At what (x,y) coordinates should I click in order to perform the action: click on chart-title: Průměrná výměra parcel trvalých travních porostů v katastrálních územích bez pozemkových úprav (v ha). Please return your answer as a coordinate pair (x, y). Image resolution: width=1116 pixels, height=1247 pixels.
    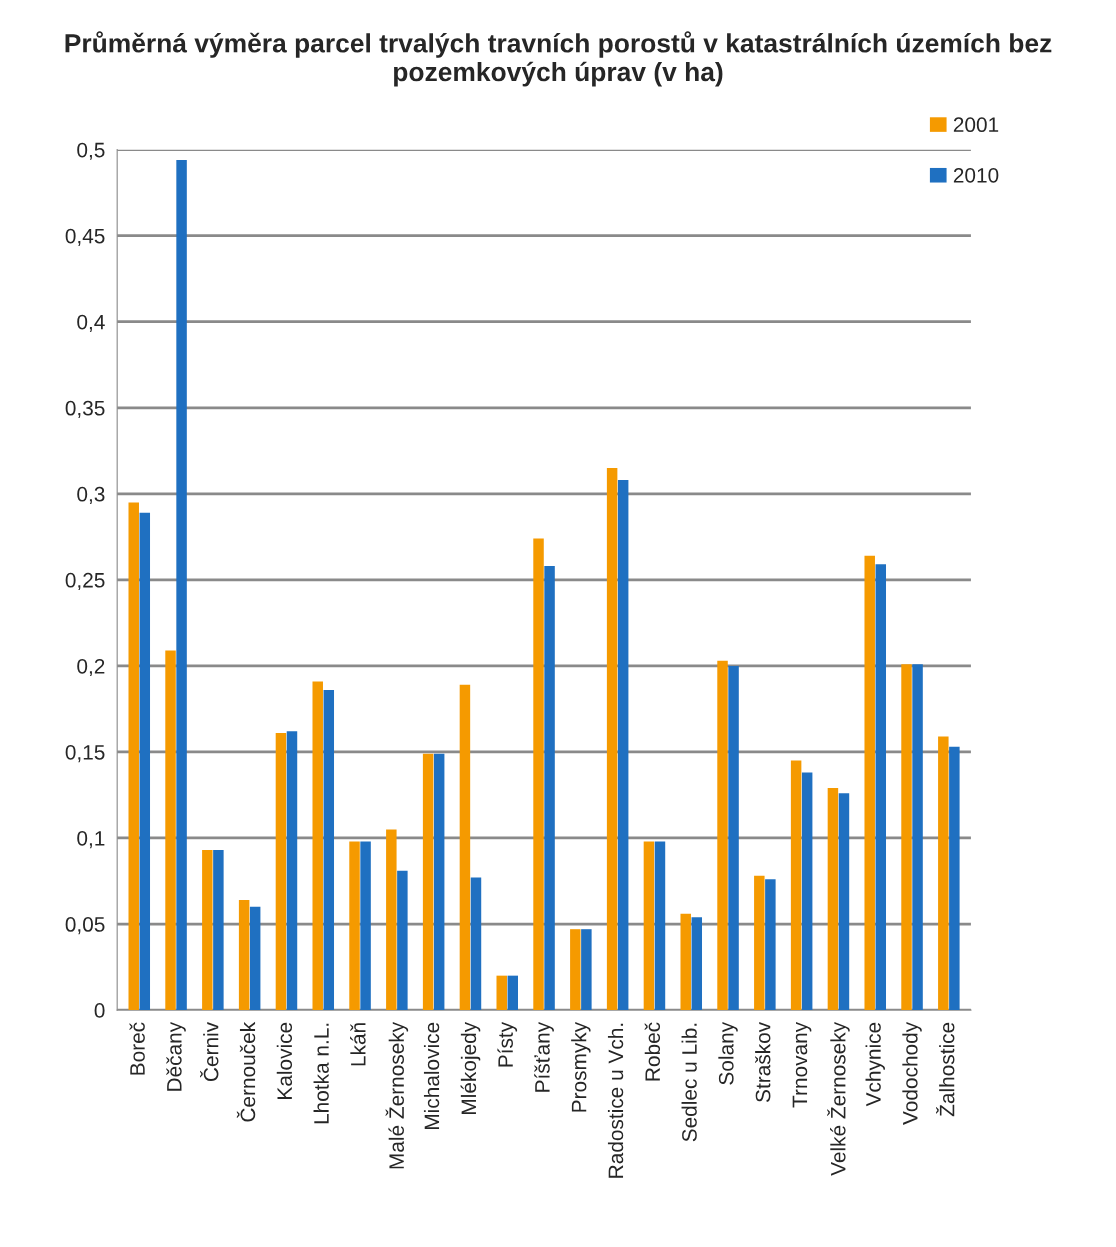
    Looking at the image, I should click on (558, 59).